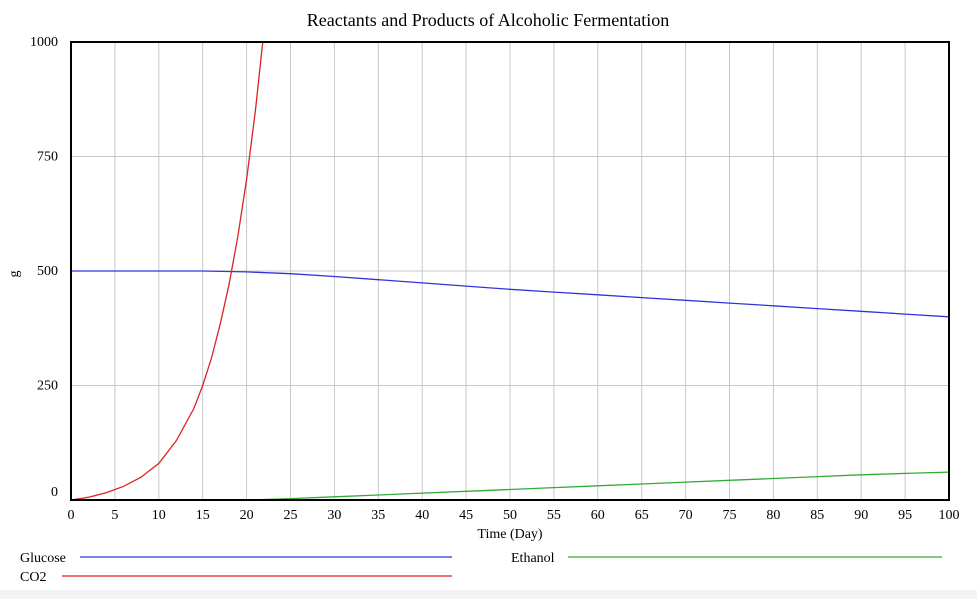 The height and width of the screenshot is (599, 977). I want to click on x-tick-label: 40, so click(422, 515).